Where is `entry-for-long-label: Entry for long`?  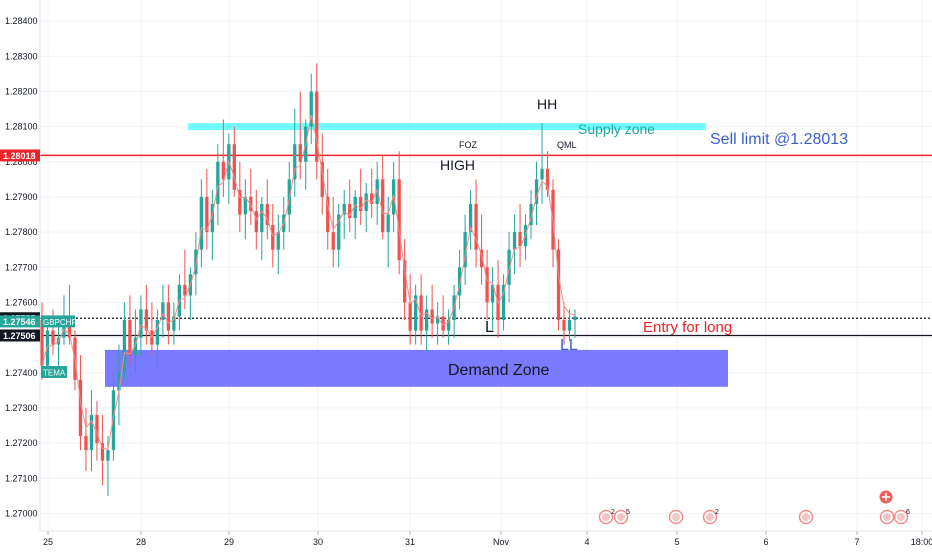 entry-for-long-label: Entry for long is located at coordinates (687, 327).